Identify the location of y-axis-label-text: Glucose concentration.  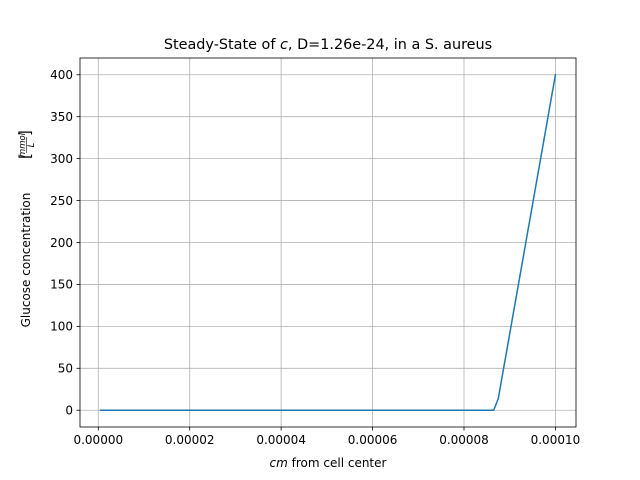
(26, 260).